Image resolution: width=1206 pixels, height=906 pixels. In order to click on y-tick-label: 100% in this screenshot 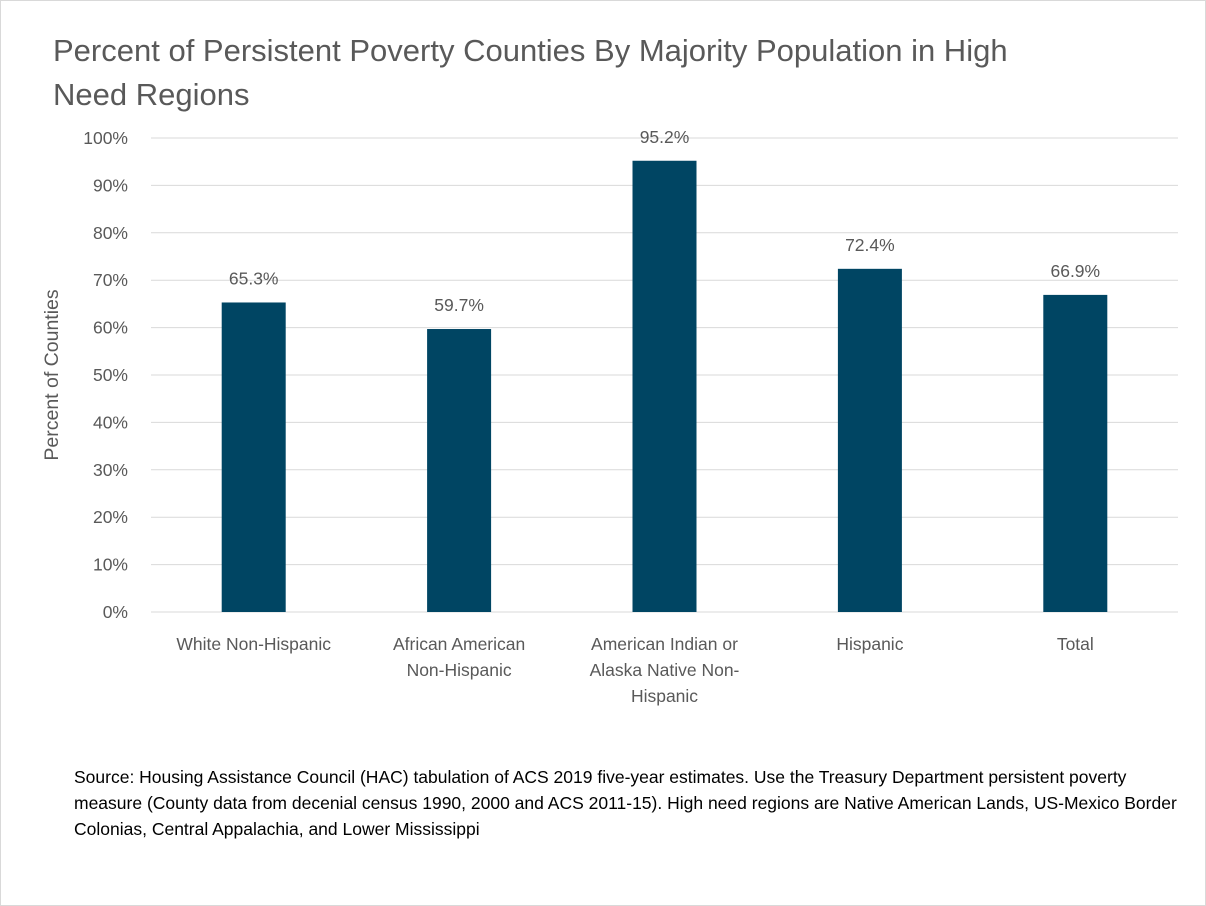, I will do `click(105, 138)`.